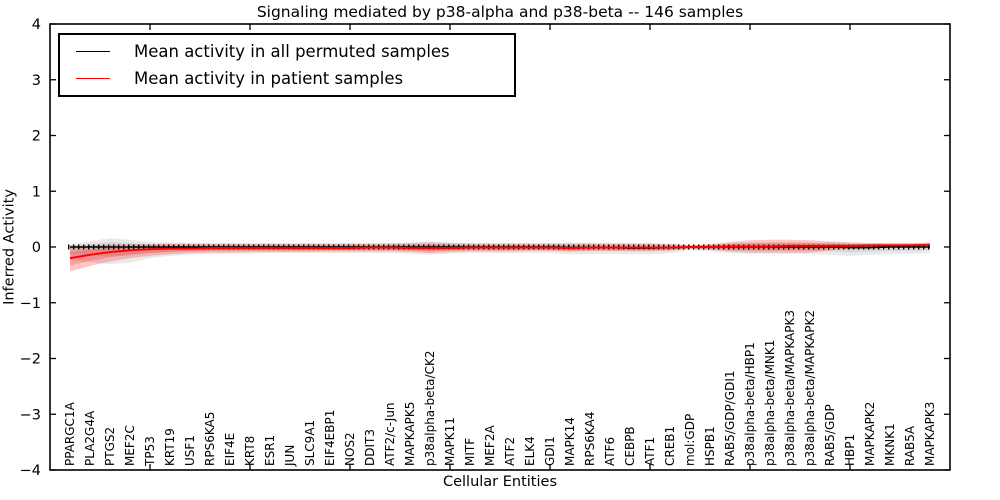 The image size is (1000, 500). I want to click on x-category-label: MAPKAPK3, so click(930, 434).